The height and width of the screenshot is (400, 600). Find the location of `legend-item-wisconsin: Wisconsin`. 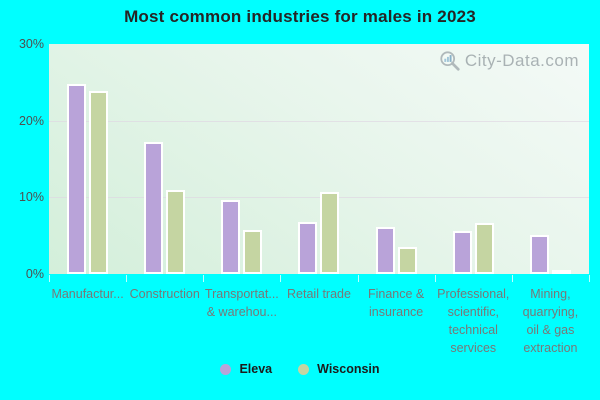

legend-item-wisconsin: Wisconsin is located at coordinates (339, 369).